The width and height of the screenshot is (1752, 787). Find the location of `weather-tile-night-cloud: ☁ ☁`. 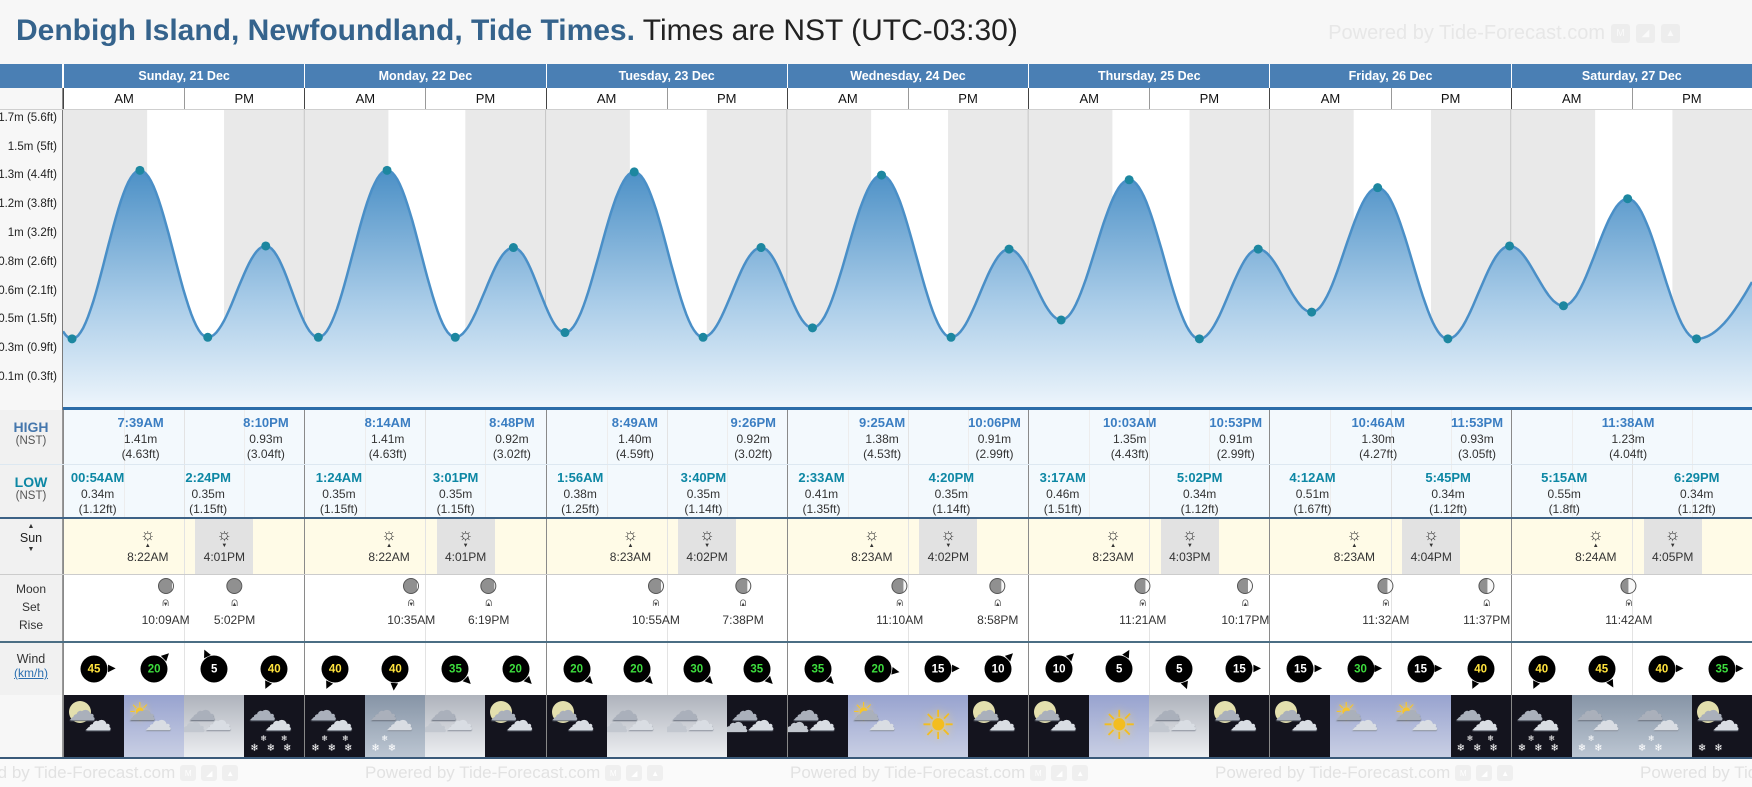

weather-tile-night-cloud: ☁ ☁ is located at coordinates (1239, 726).